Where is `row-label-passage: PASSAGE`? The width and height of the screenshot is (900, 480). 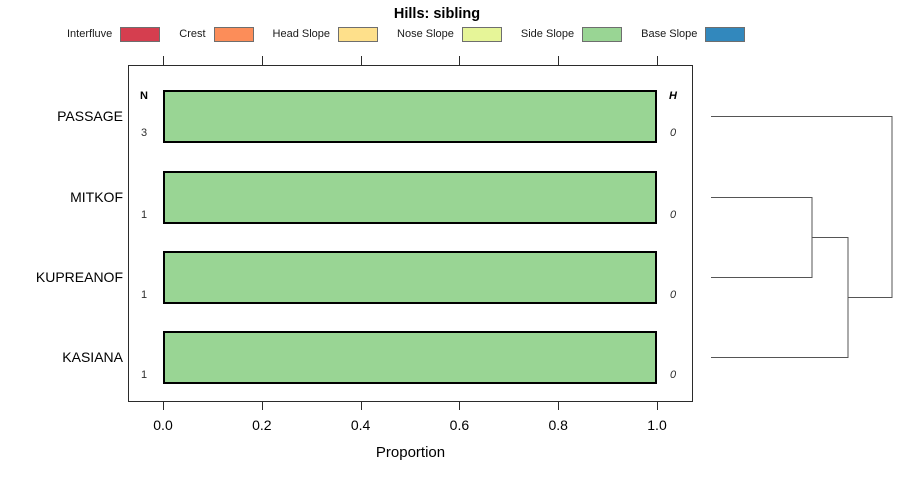 row-label-passage: PASSAGE is located at coordinates (90, 116).